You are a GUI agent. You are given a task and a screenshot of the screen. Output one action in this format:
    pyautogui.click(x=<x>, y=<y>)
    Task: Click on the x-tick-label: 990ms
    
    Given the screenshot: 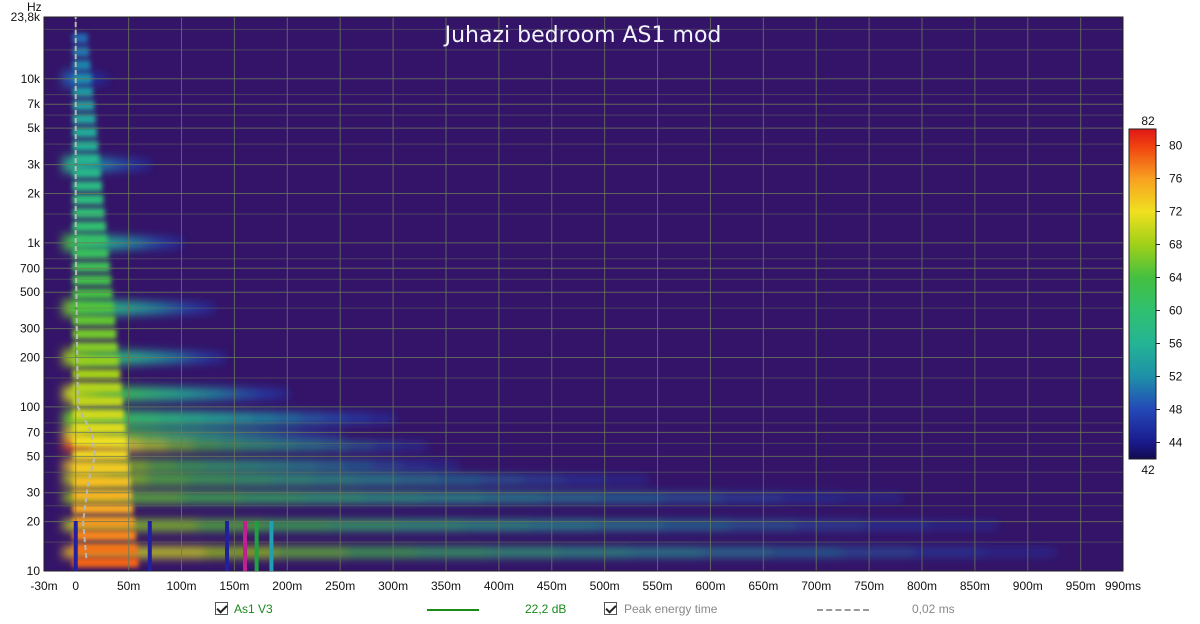 What is the action you would take?
    pyautogui.click(x=1123, y=586)
    